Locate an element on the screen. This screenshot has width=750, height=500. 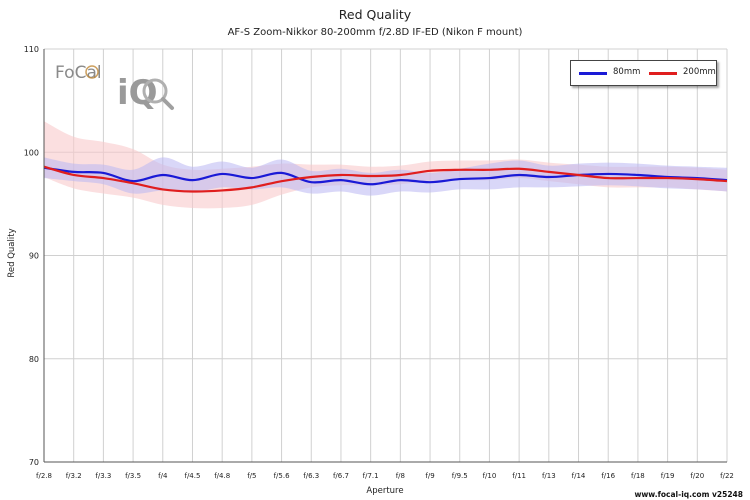
x-tick-label: f/20 is located at coordinates (697, 476).